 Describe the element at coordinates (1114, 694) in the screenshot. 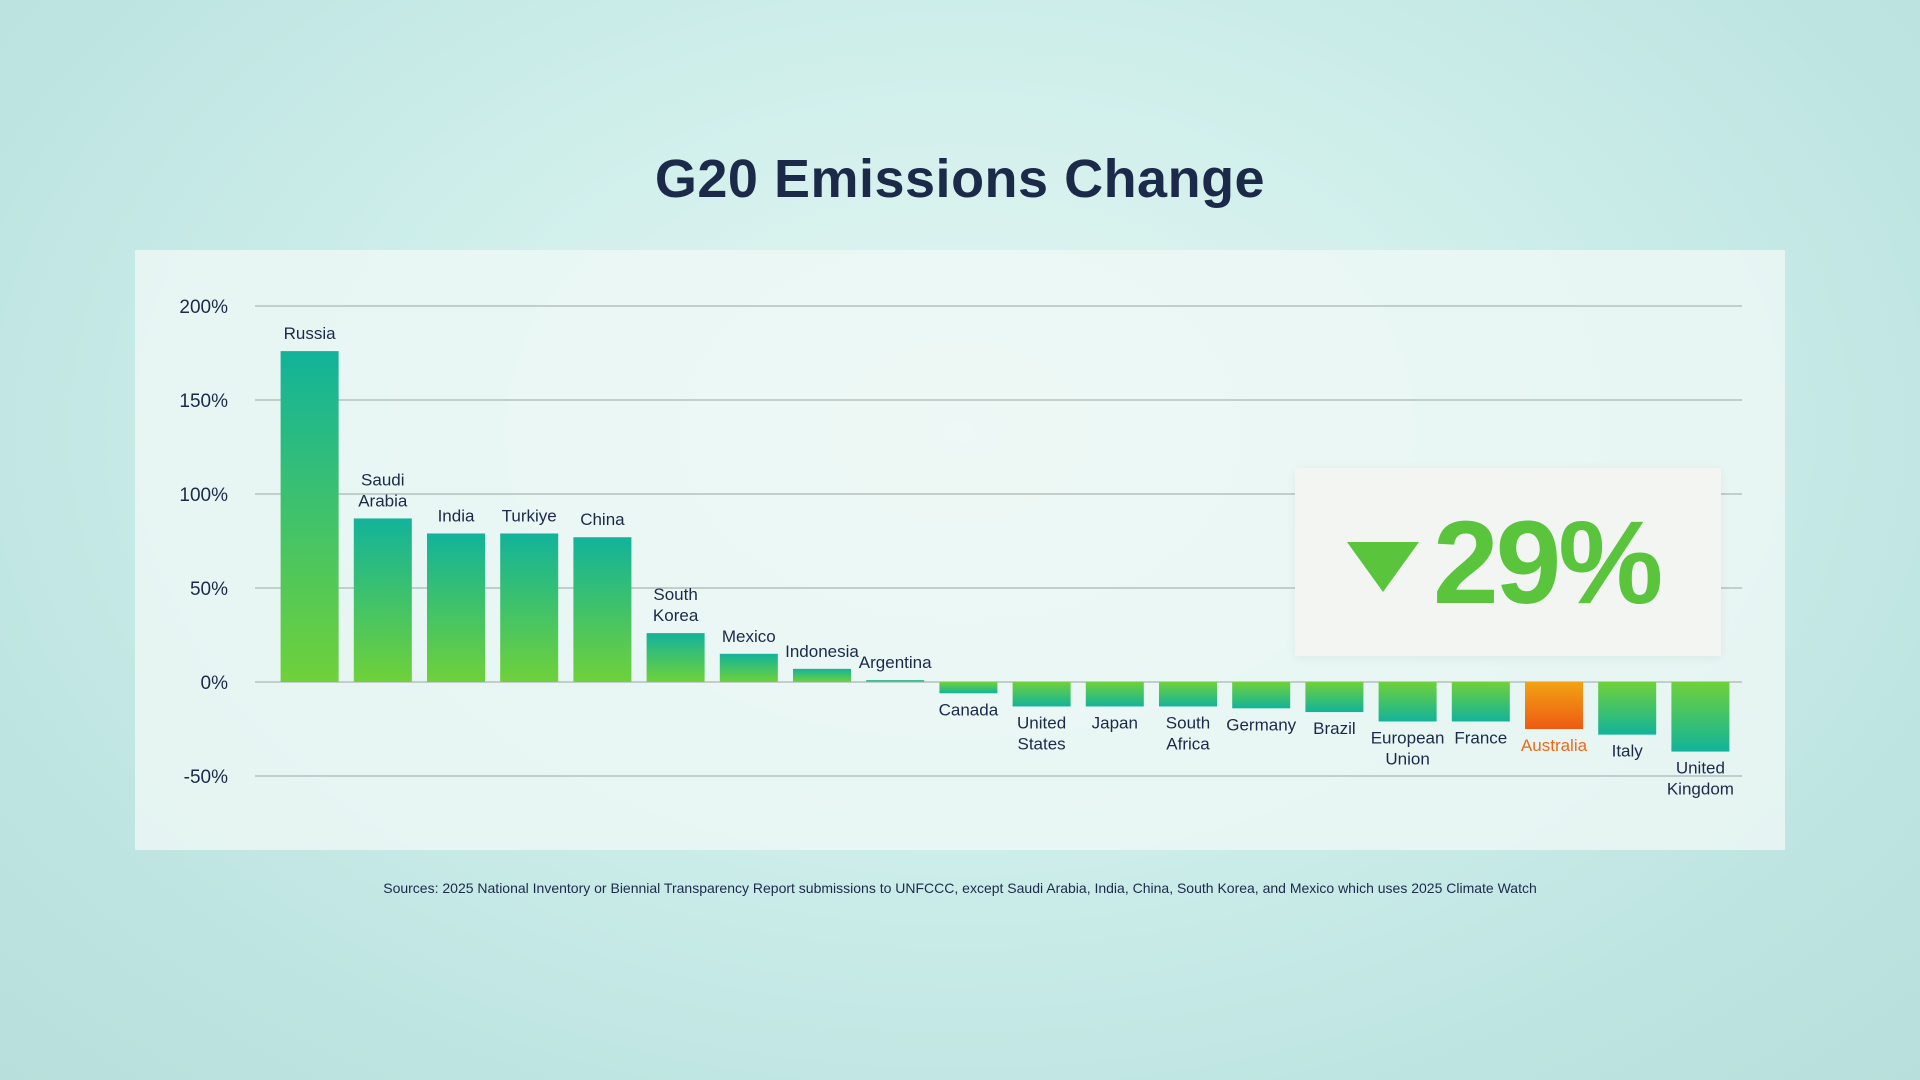

I see `bar-japan` at that location.